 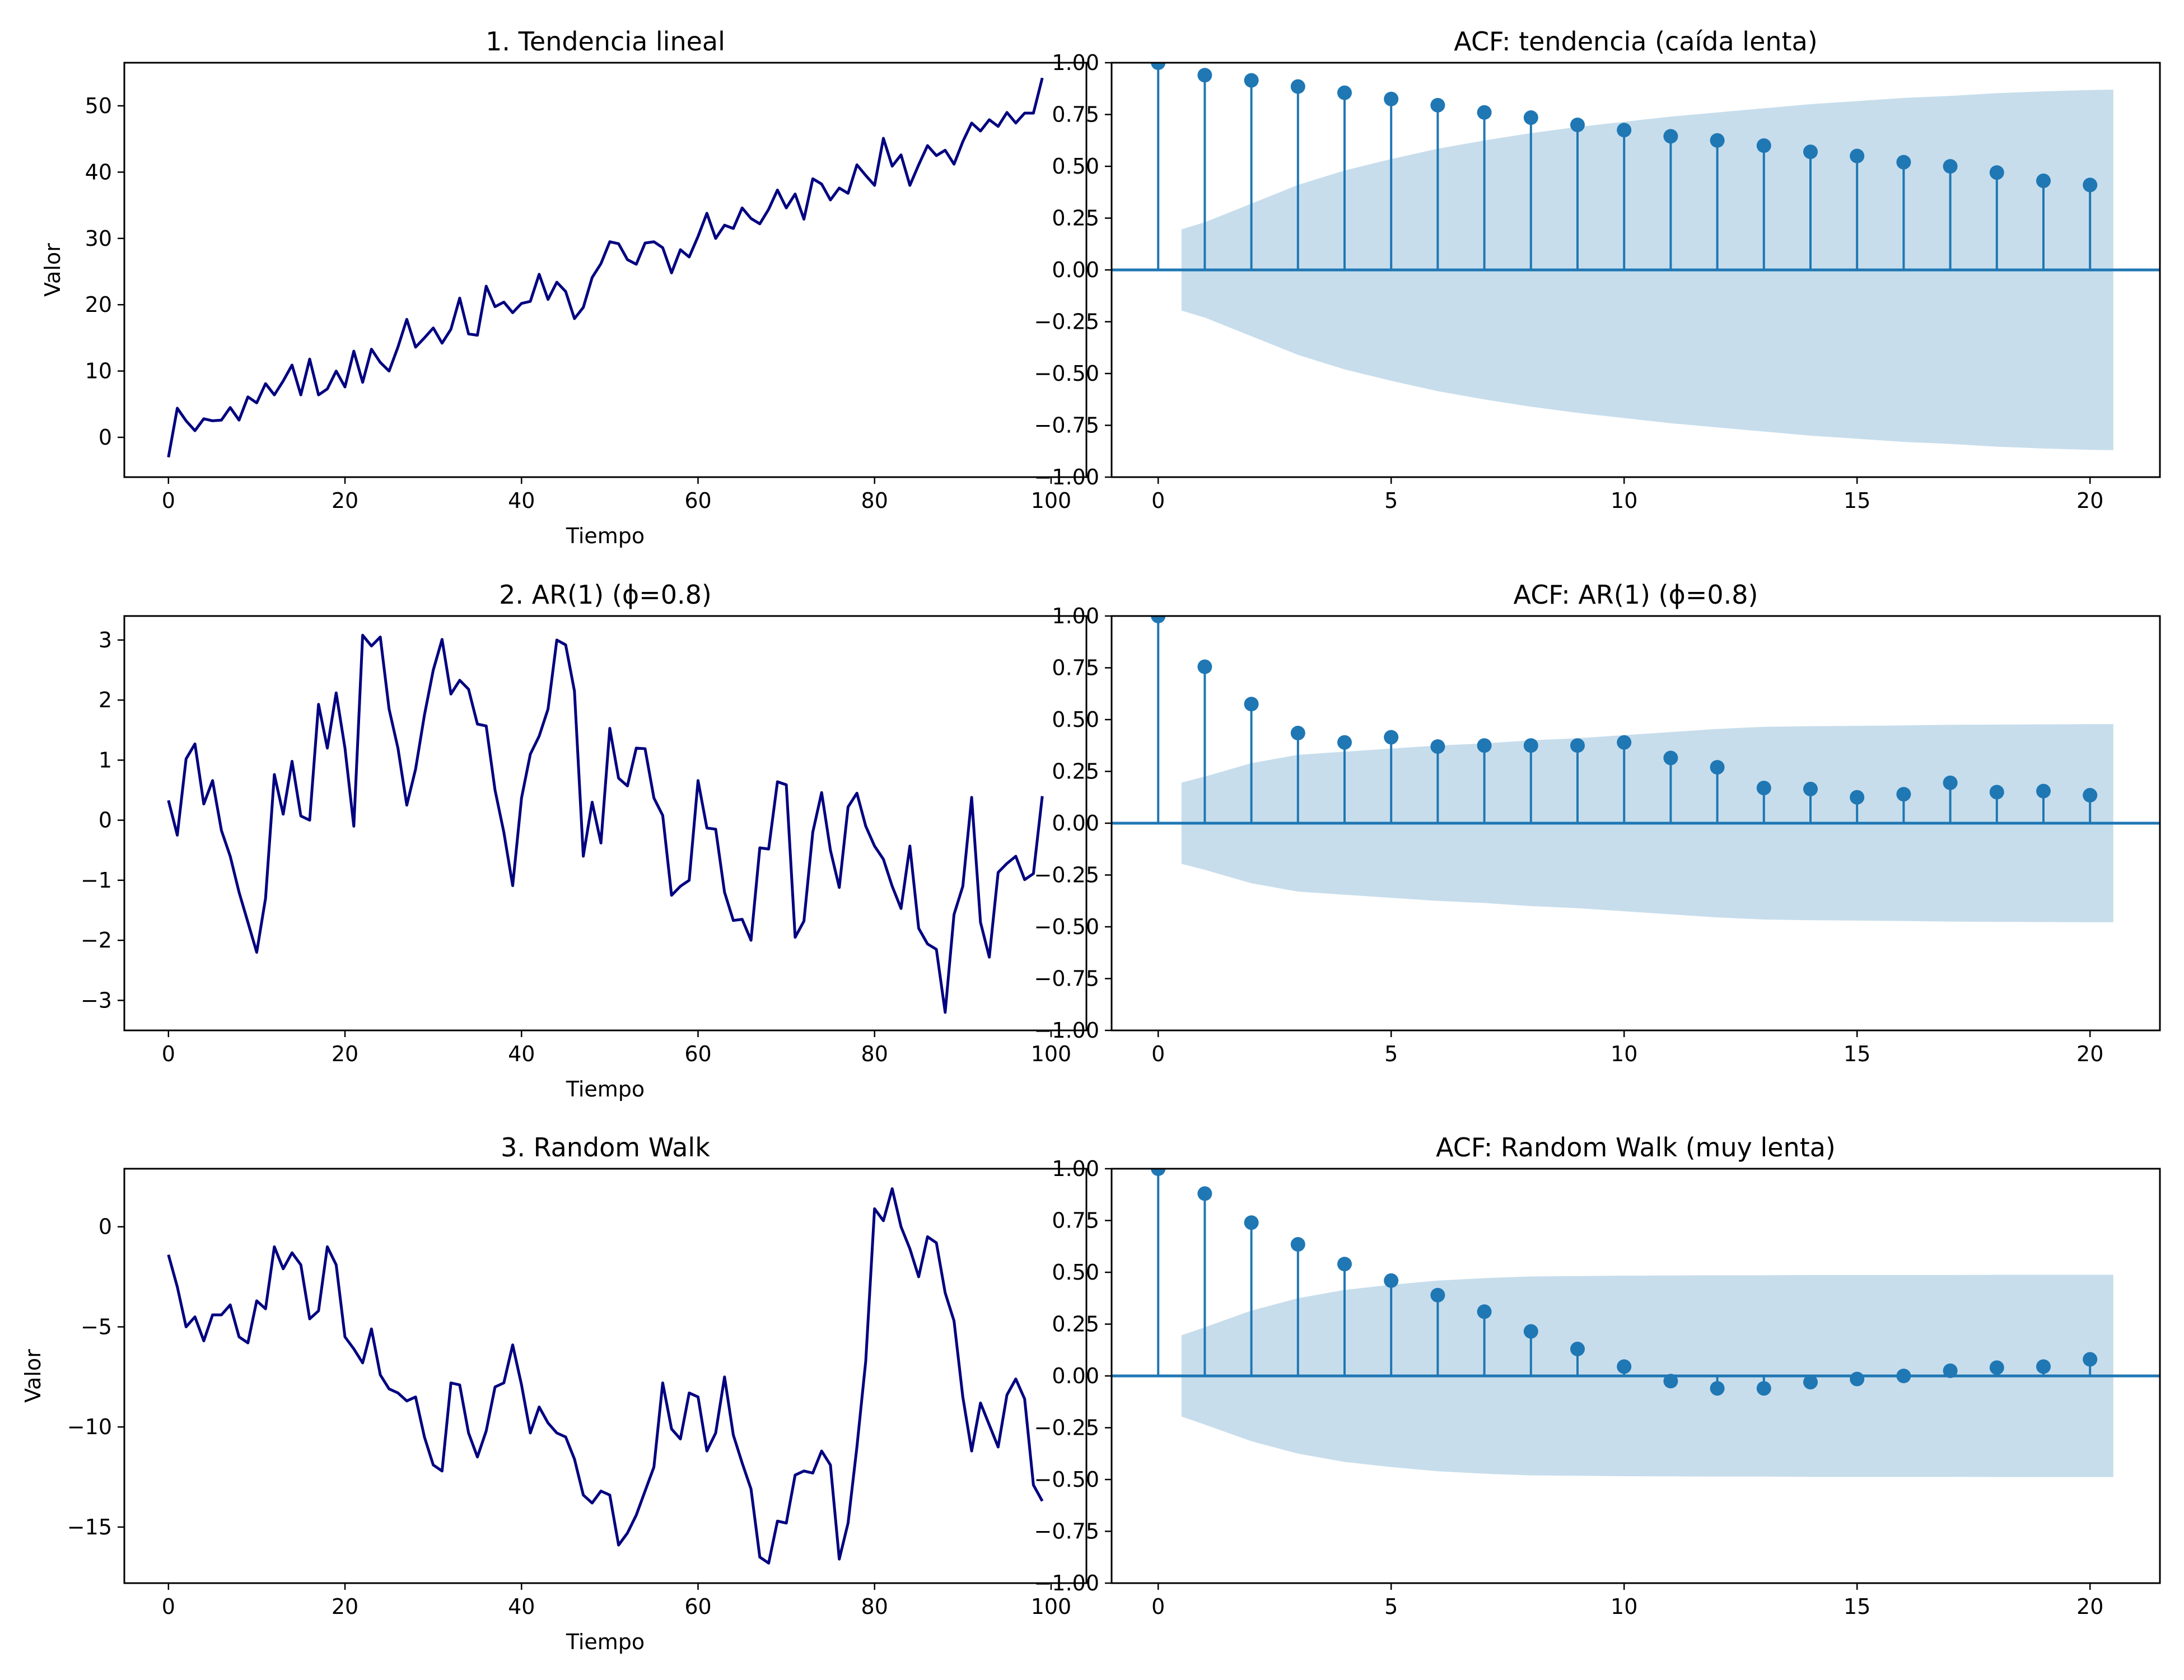 I want to click on y-tick-label: 0, so click(x=106, y=438).